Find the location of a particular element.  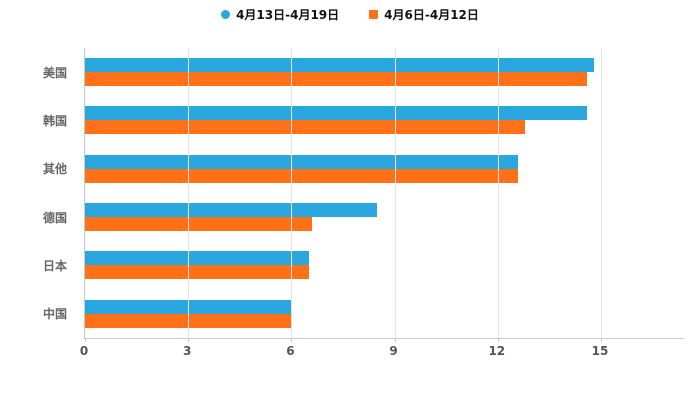

bar-series2-德国 is located at coordinates (199, 224).